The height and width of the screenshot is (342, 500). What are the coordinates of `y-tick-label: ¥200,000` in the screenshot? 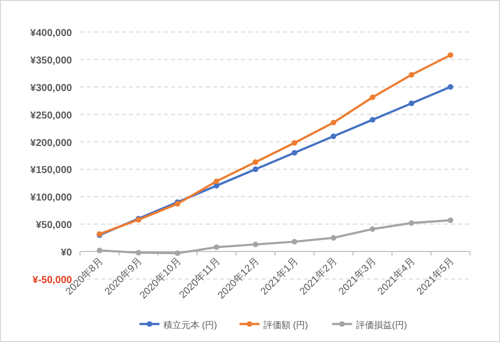 It's located at (51, 143).